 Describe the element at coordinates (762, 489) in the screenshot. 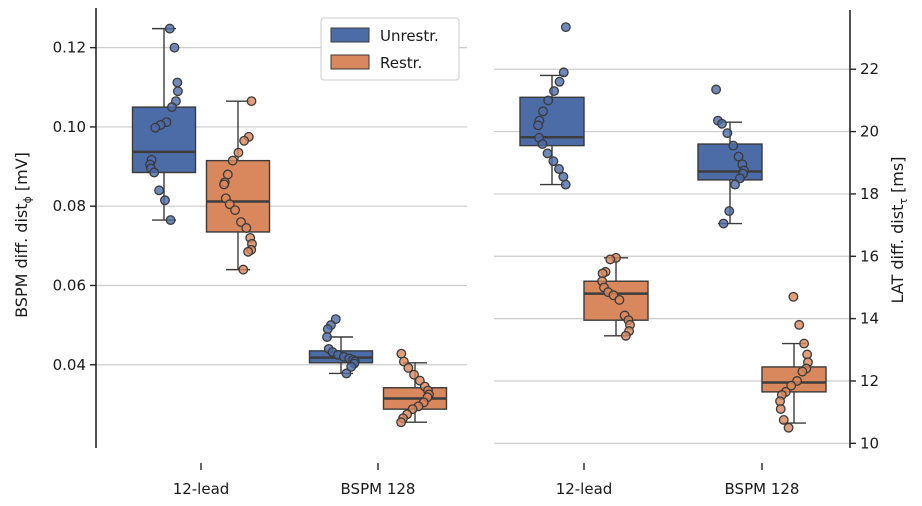

I see `right-x-tick-label: BSPM 128` at that location.